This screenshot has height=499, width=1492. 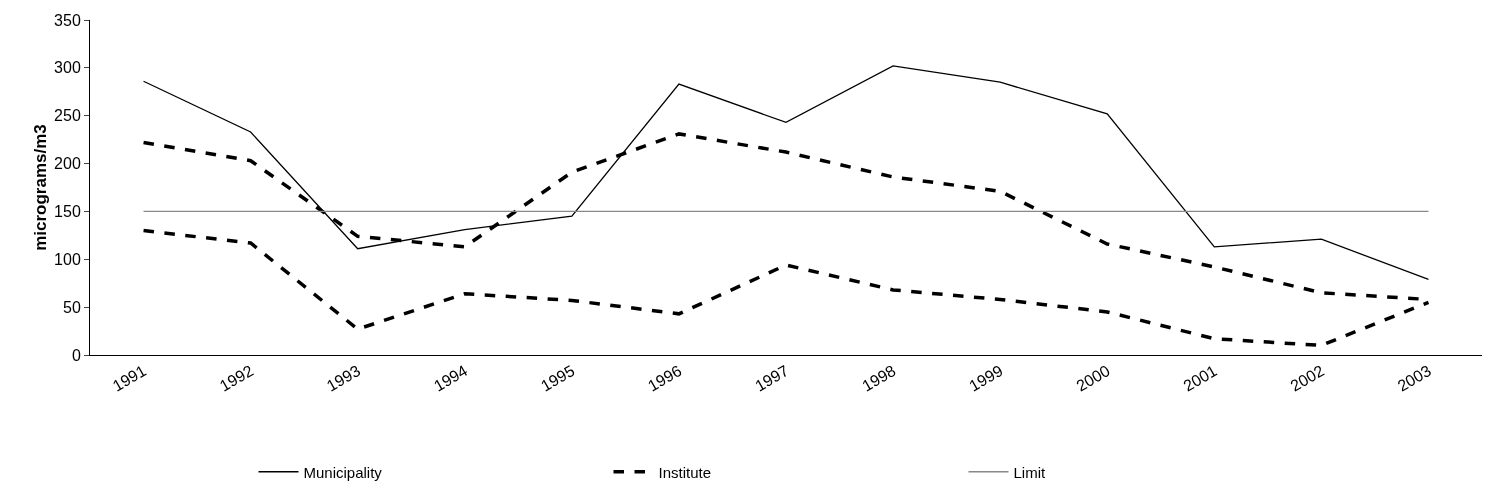 What do you see at coordinates (343, 472) in the screenshot?
I see `legend-label: Municipality` at bounding box center [343, 472].